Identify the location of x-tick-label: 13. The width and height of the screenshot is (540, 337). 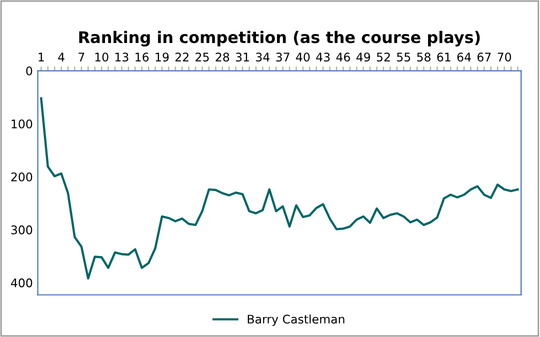
(121, 57).